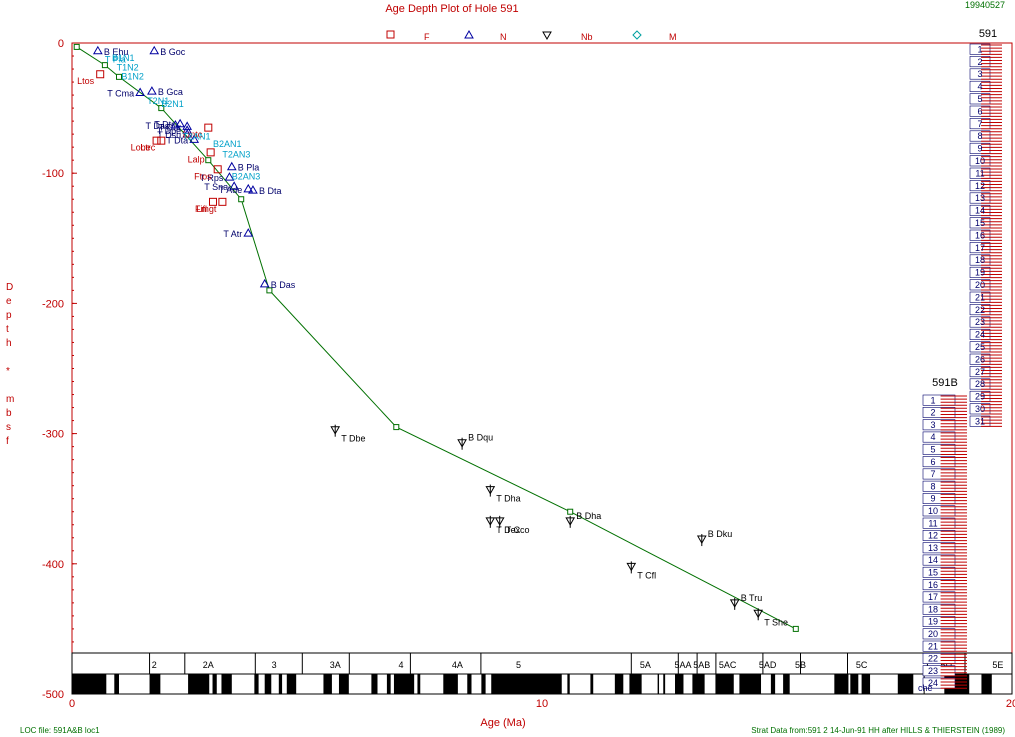 The image size is (1015, 737). I want to click on zone-label: T2N1, so click(158, 101).